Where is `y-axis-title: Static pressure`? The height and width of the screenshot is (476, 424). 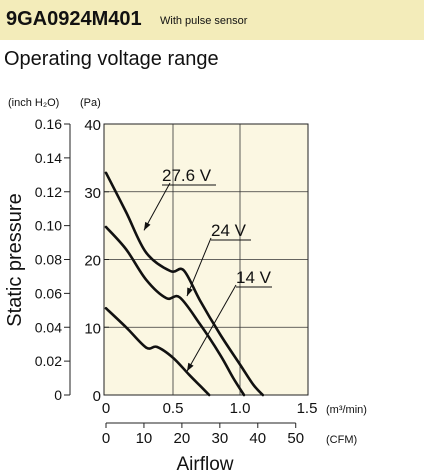
y-axis-title: Static pressure is located at coordinates (15, 259).